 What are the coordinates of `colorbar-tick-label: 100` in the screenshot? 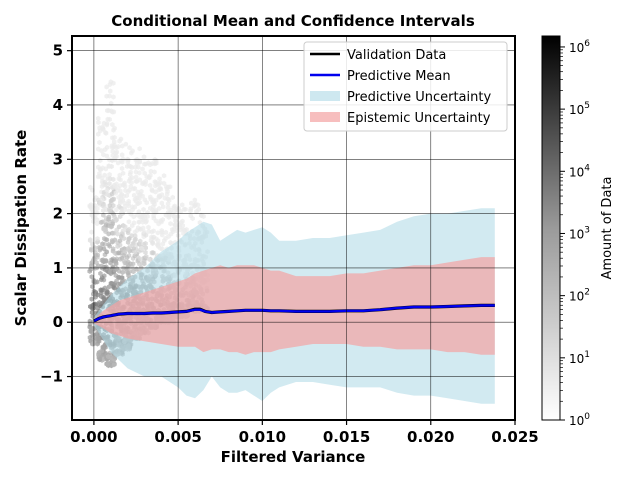 It's located at (579, 420).